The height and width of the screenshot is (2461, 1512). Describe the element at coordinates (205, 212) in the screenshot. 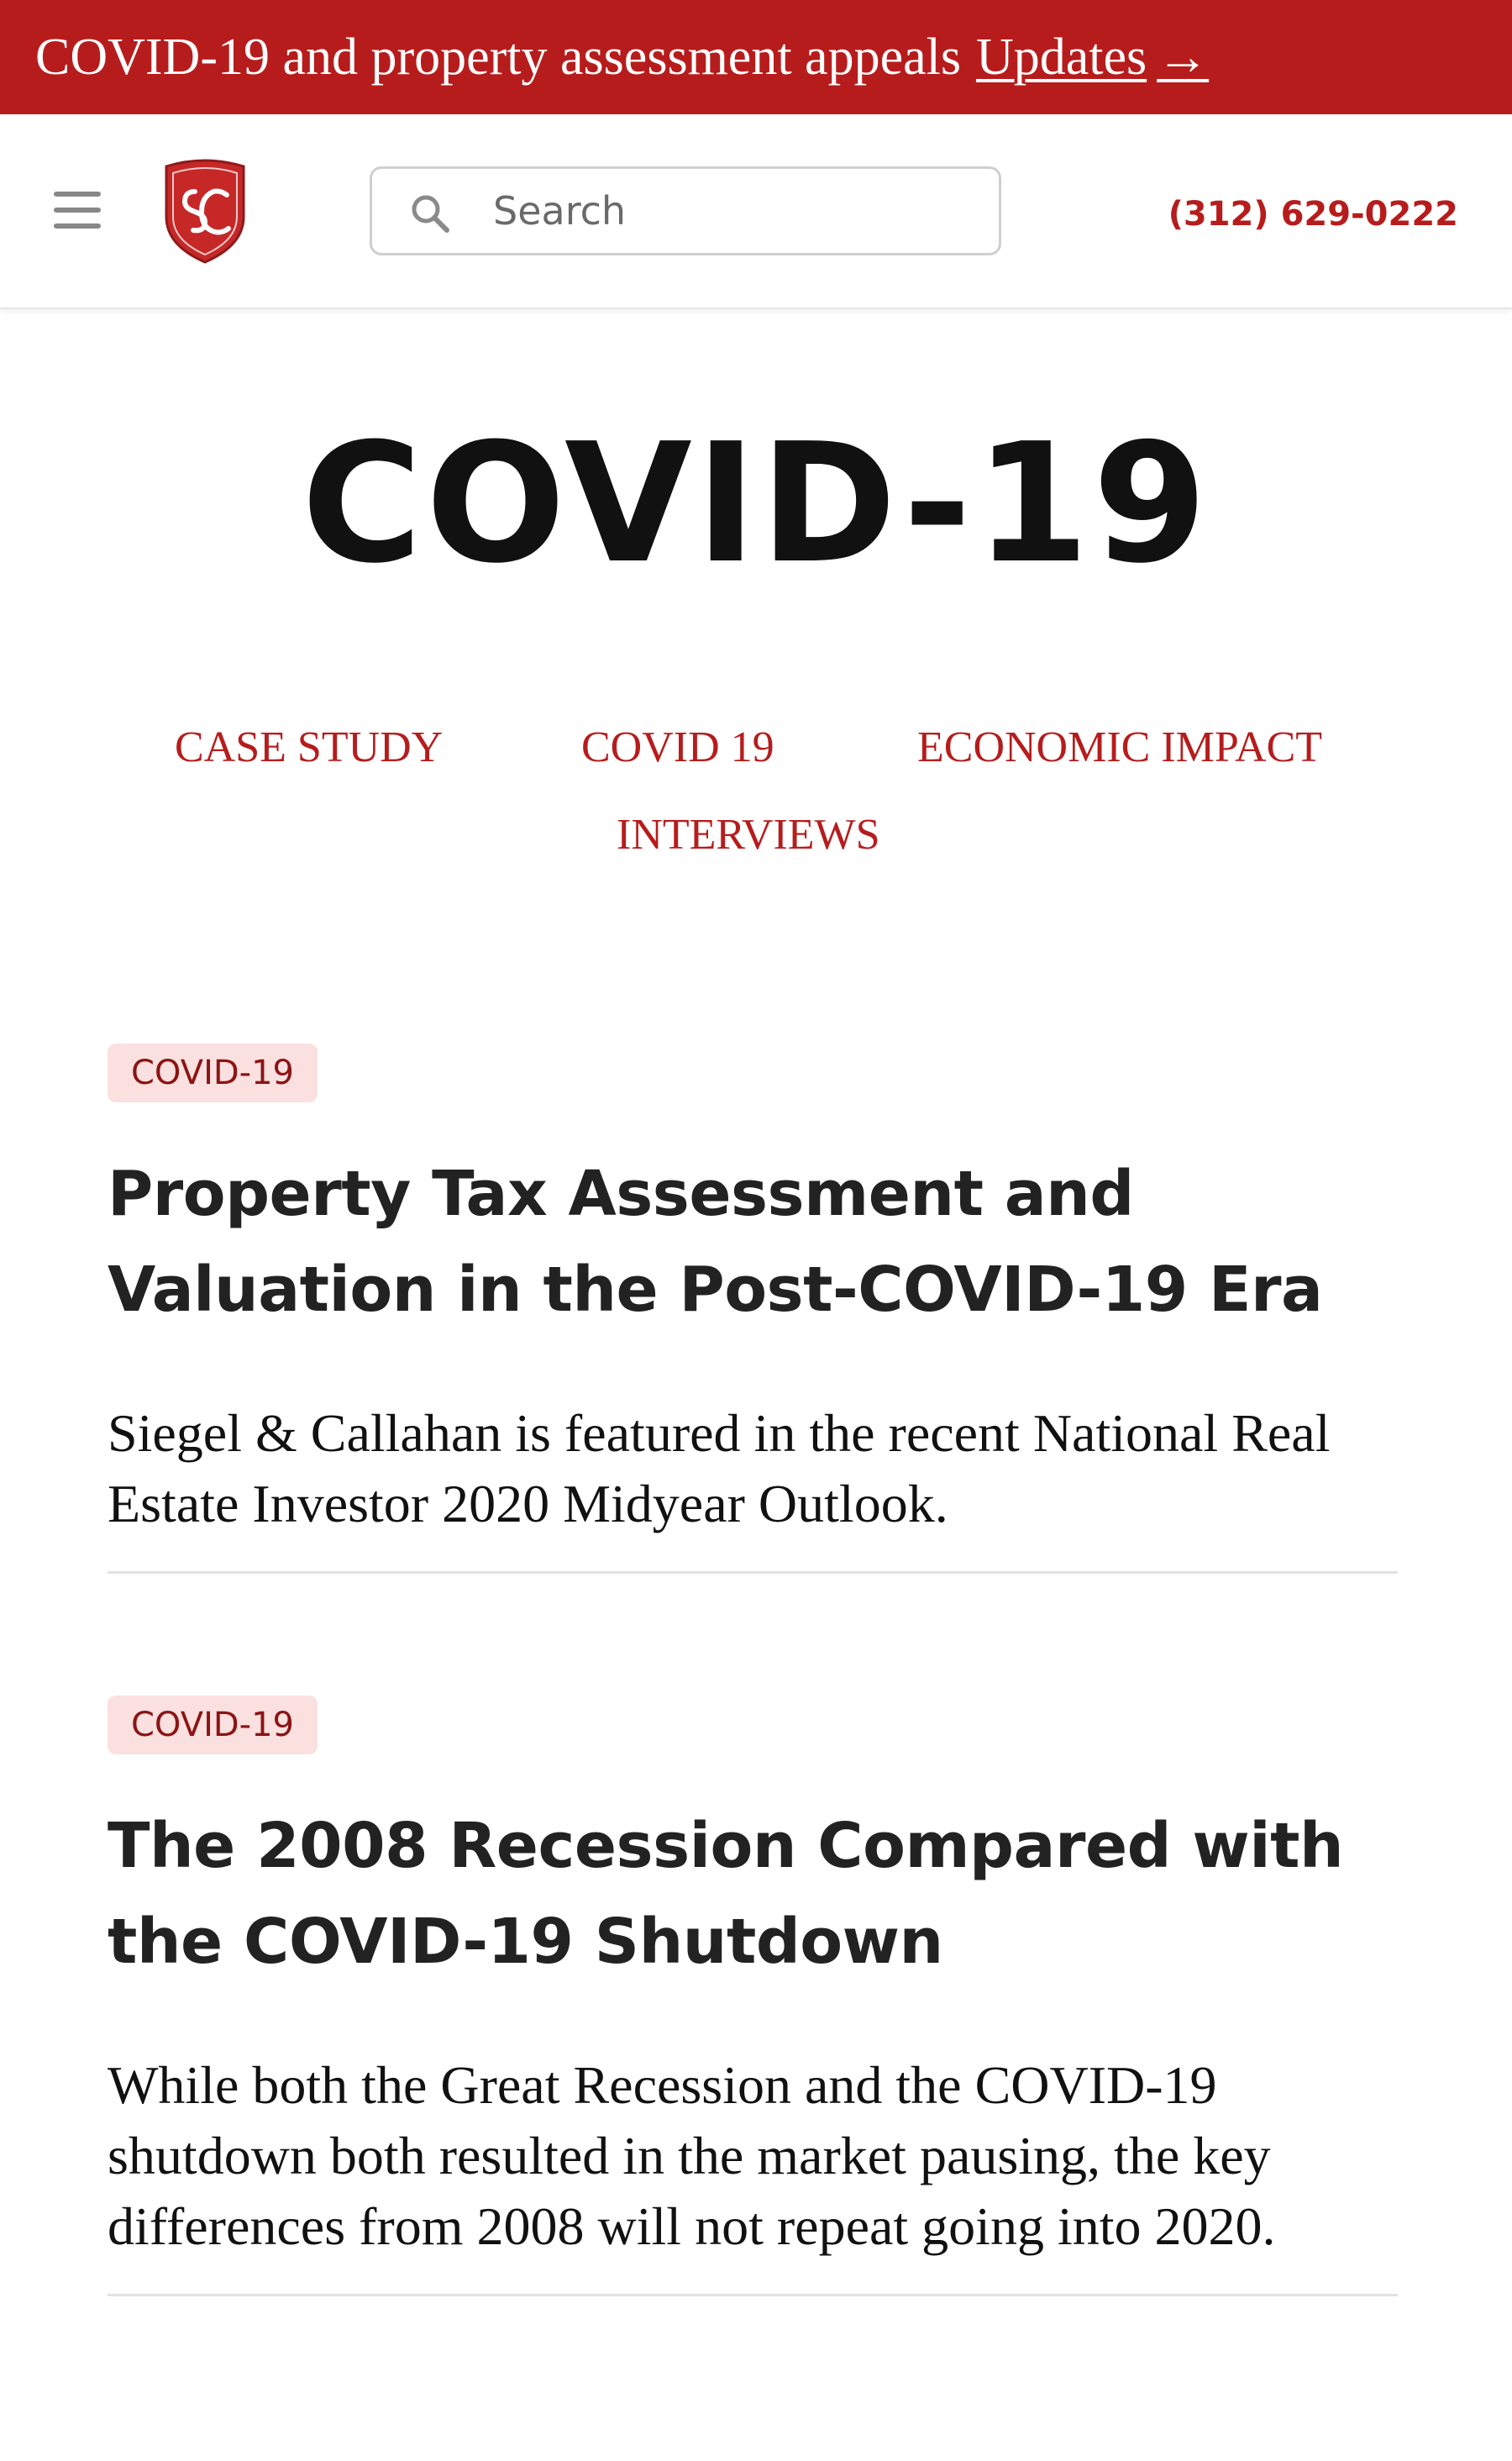

I see `site-logo` at that location.